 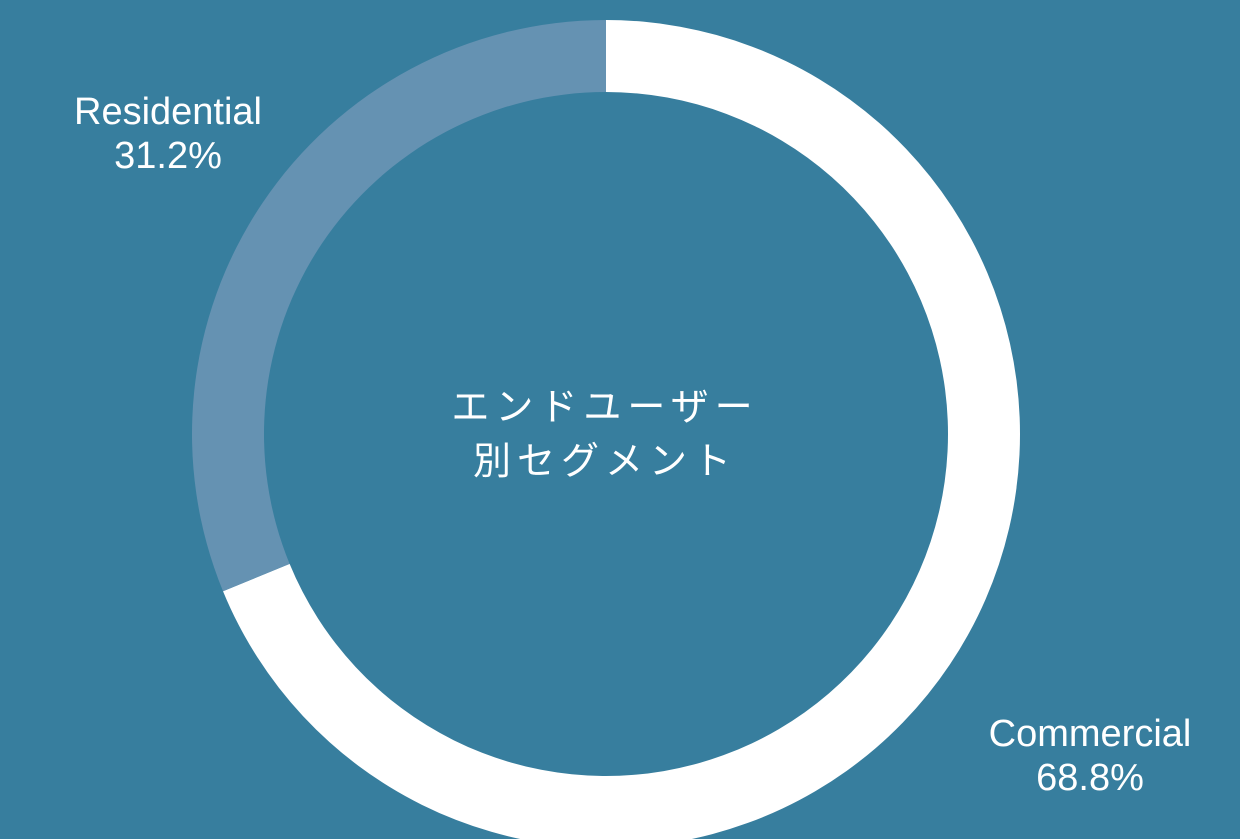 I want to click on slice-label-residential-name: Residential, so click(x=168, y=112).